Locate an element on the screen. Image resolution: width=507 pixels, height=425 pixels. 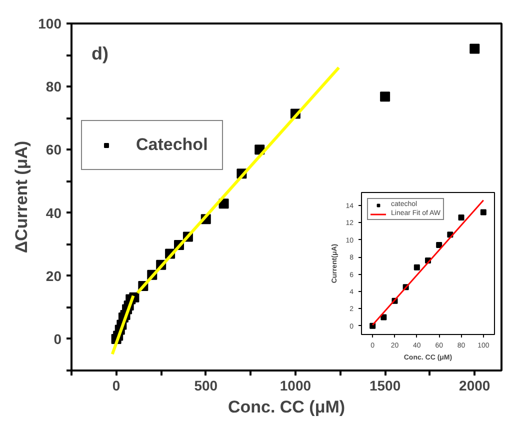
x-tick-label: 1000 is located at coordinates (296, 386).